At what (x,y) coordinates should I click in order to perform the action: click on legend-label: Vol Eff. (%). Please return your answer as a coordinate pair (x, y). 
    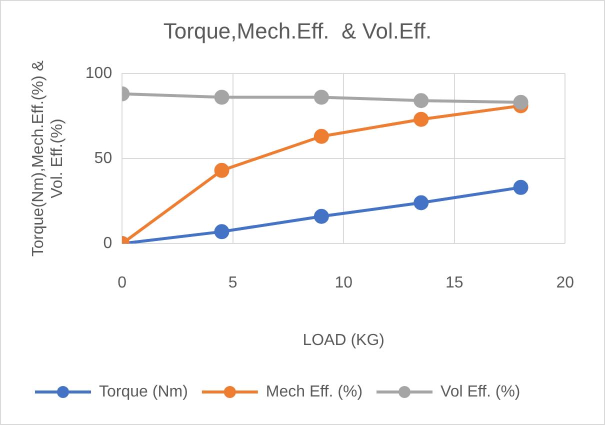
    Looking at the image, I should click on (480, 391).